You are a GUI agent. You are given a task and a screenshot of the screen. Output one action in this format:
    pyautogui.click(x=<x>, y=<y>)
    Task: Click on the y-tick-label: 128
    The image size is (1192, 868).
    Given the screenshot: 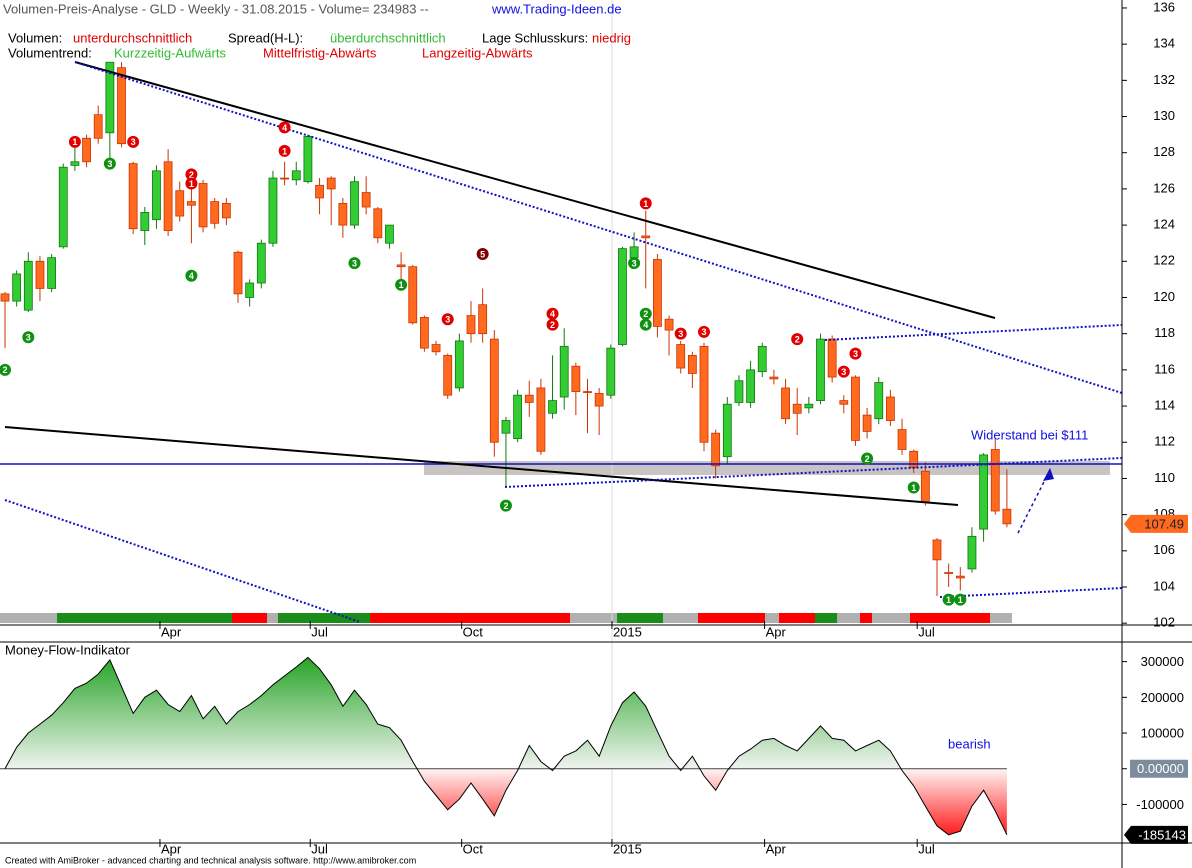 What is the action you would take?
    pyautogui.click(x=1164, y=151)
    